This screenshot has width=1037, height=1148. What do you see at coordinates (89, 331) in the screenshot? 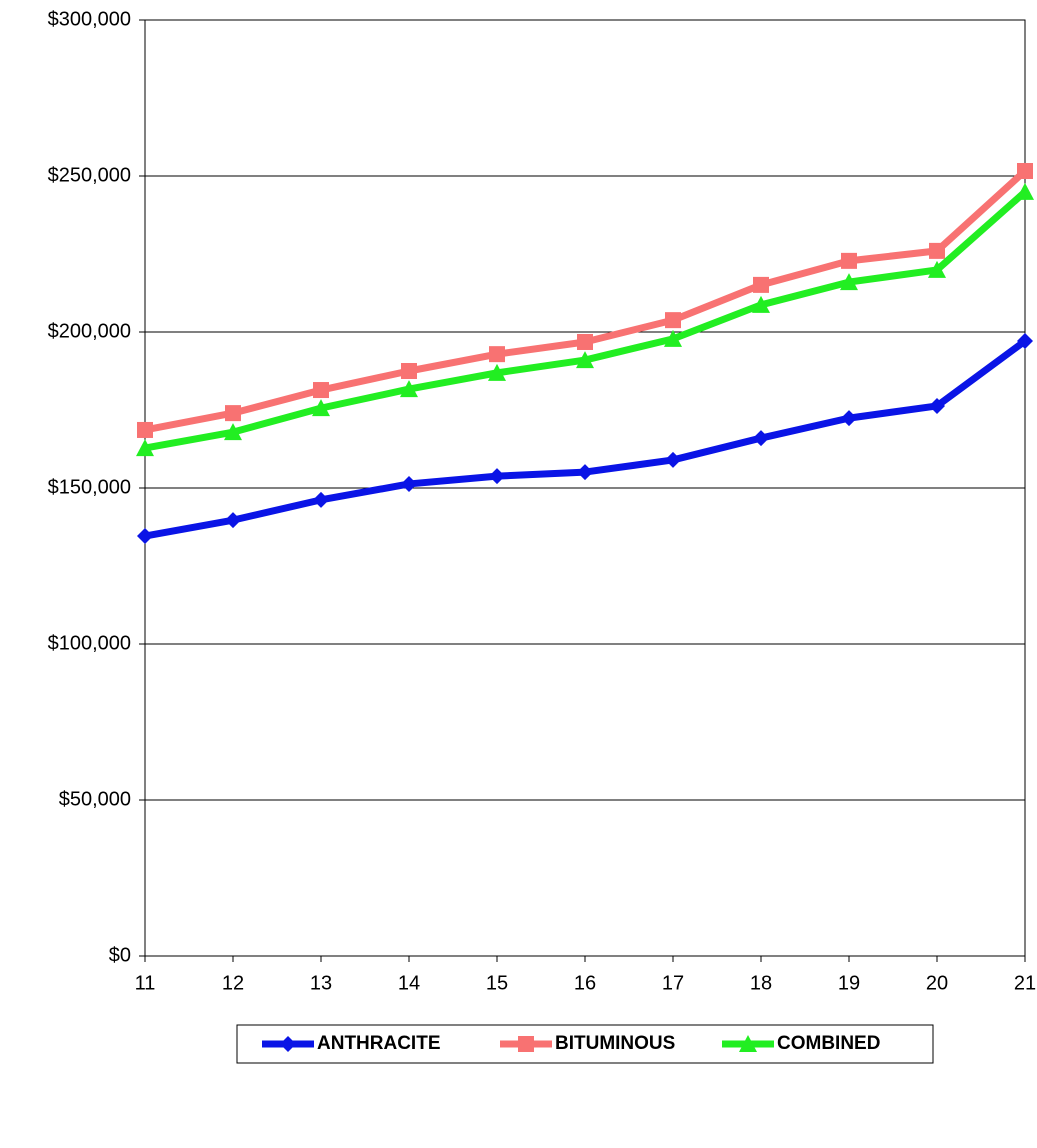
I see `y-tick-label: $200,000` at bounding box center [89, 331].